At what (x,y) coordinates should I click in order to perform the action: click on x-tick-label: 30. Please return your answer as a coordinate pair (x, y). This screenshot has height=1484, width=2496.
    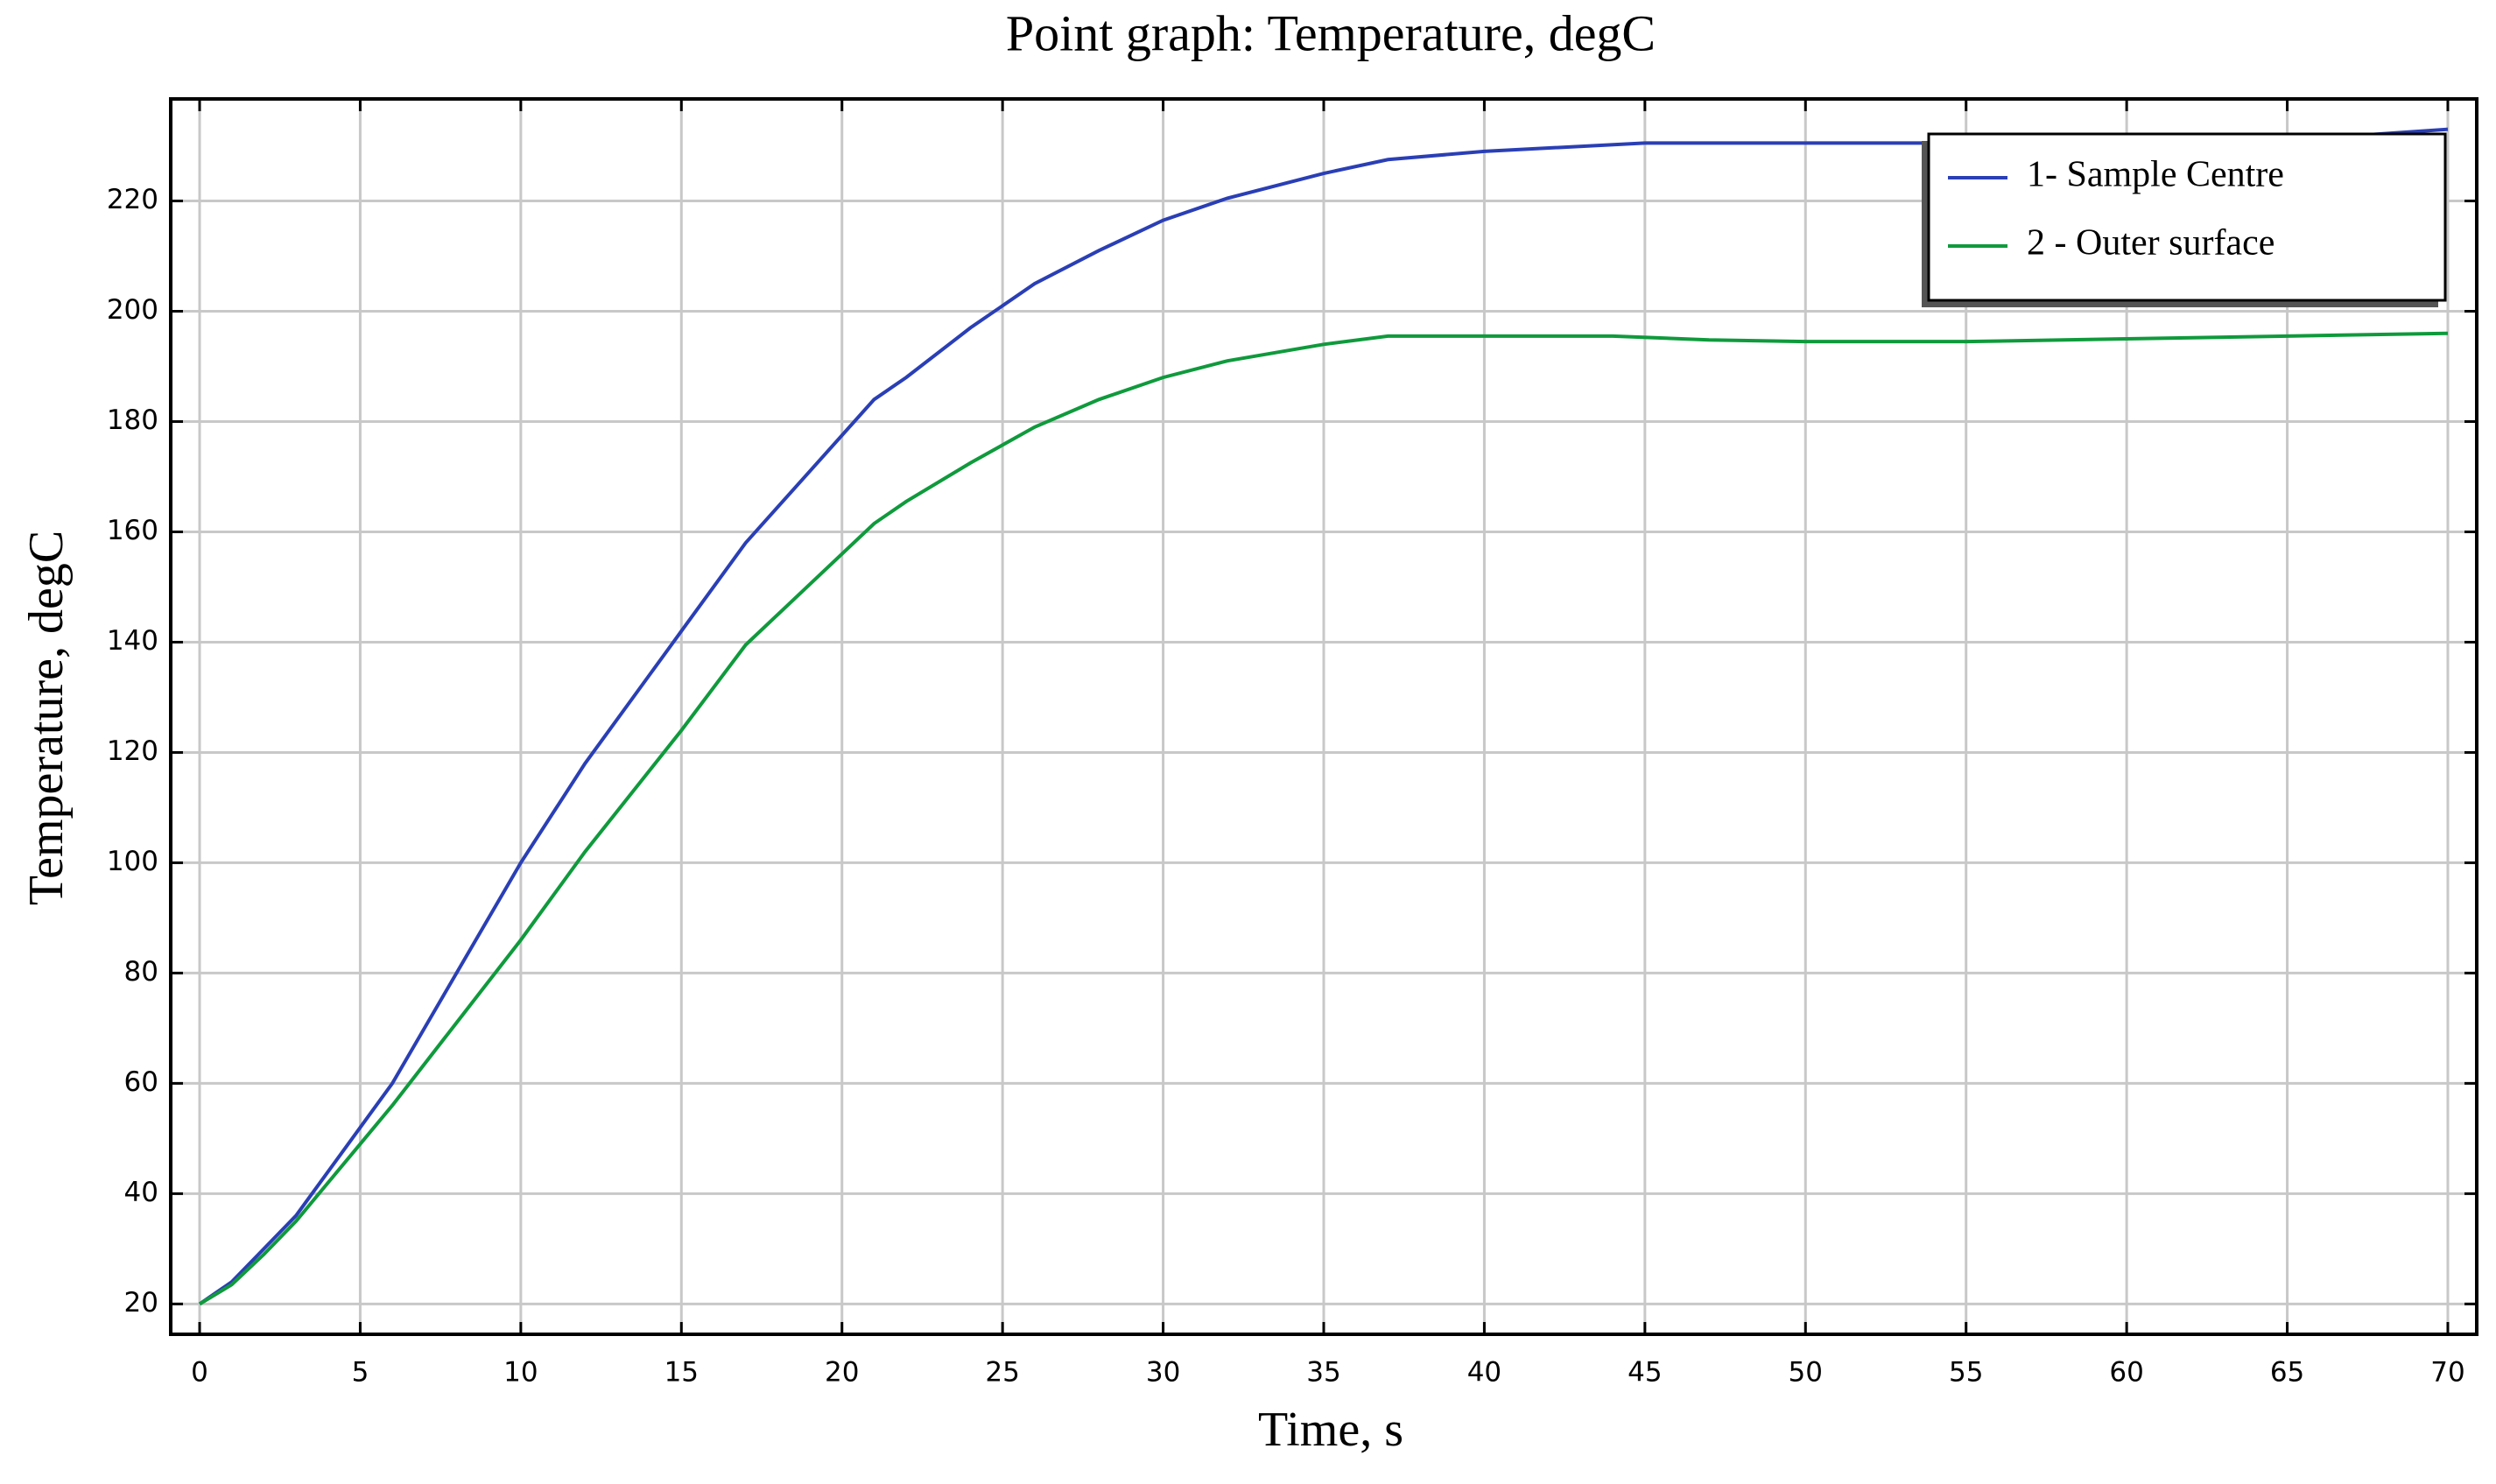
    Looking at the image, I should click on (1163, 1373).